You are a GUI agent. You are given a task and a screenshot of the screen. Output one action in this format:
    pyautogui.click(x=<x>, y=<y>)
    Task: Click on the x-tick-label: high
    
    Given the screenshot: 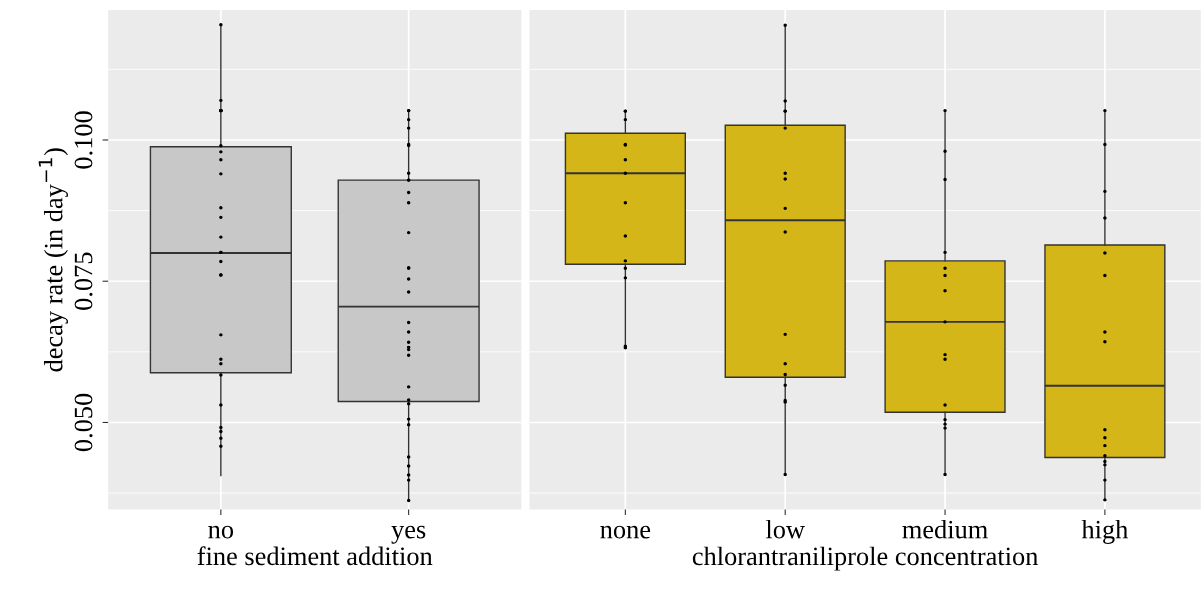 What is the action you would take?
    pyautogui.click(x=1104, y=531)
    